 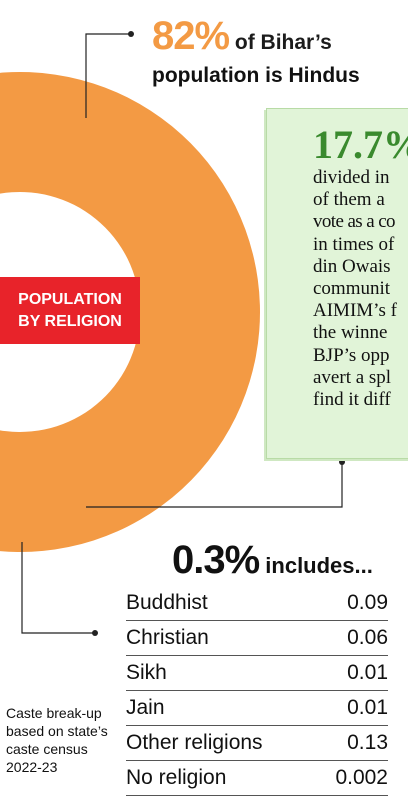 I want to click on religion-value: 0.002, so click(x=351, y=778).